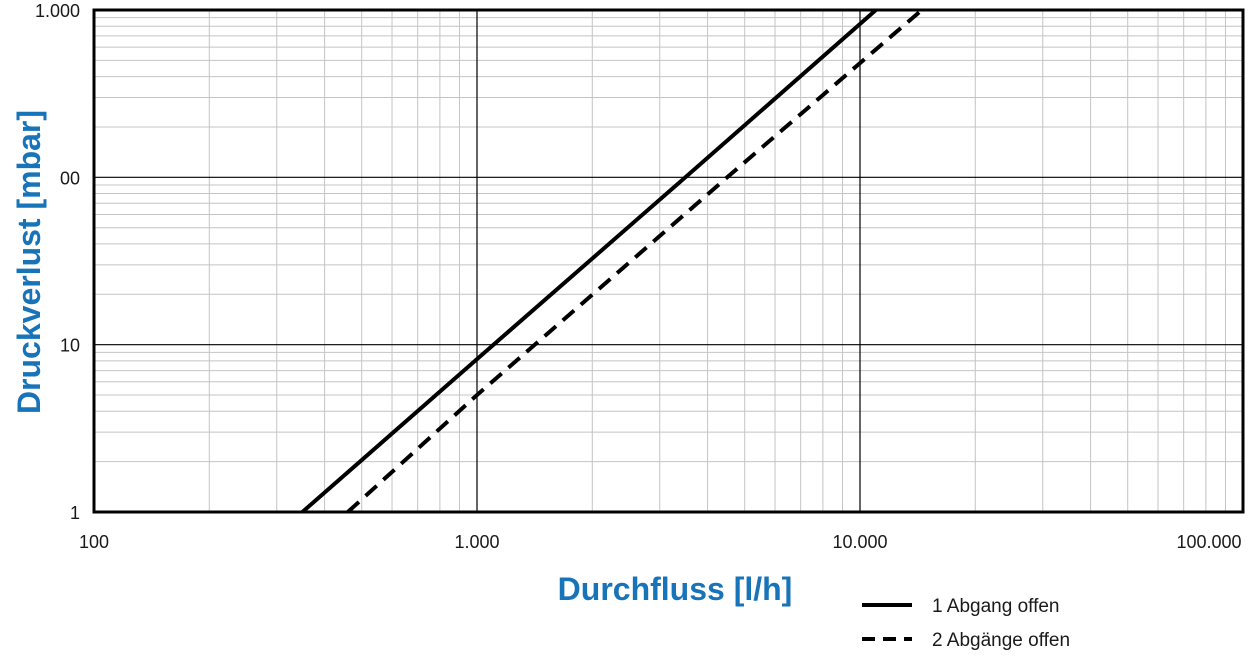 The height and width of the screenshot is (660, 1255). Describe the element at coordinates (660, 542) in the screenshot. I see `x-tick-labels: 100 1.000 10.000 100.000` at that location.